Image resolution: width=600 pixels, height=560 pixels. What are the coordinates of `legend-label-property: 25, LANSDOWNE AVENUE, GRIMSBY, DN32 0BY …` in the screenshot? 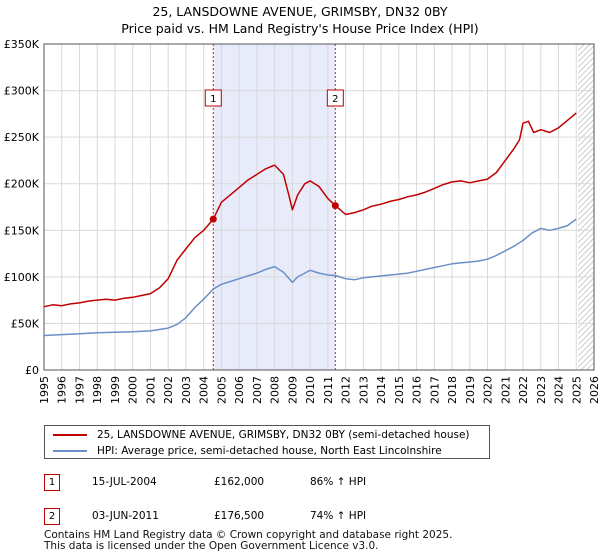 It's located at (283, 435).